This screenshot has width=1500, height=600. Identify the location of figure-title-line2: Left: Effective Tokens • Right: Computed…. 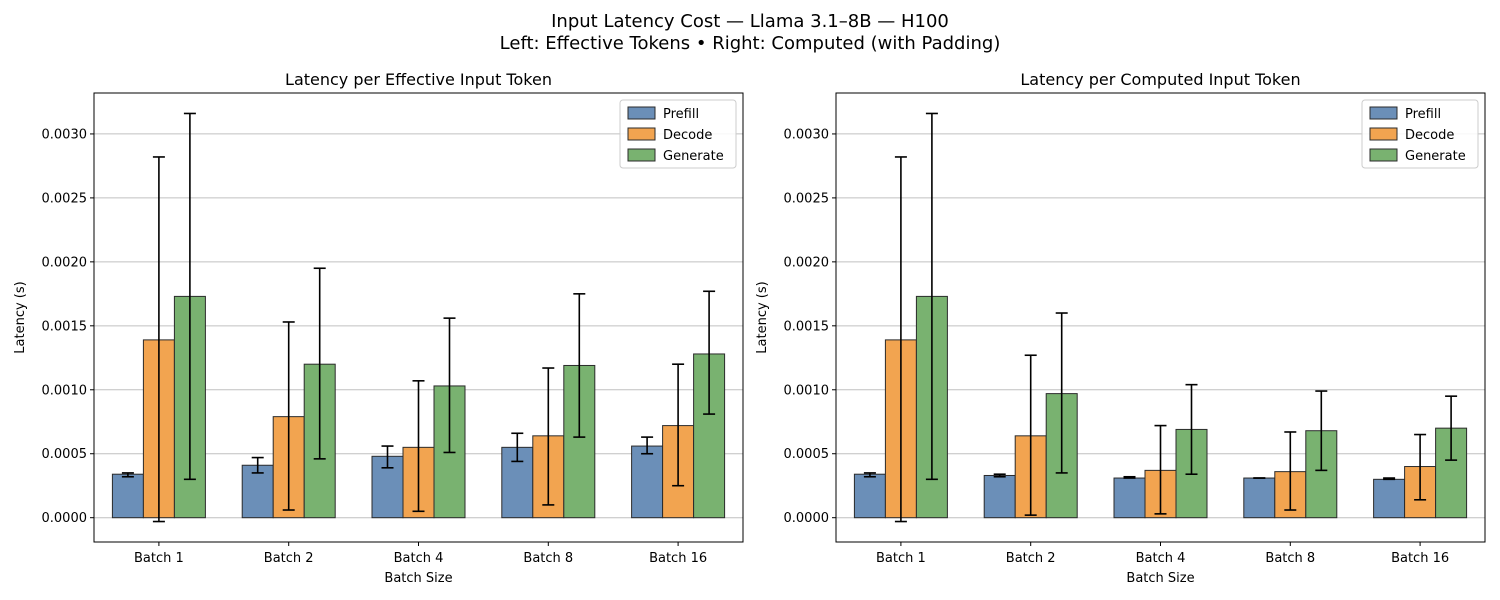
(750, 43).